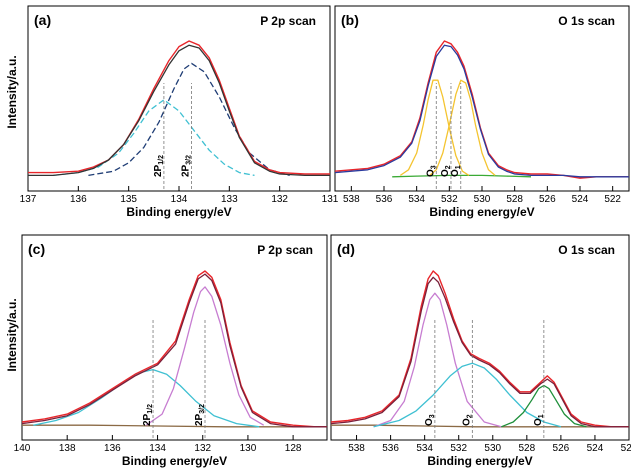 The width and height of the screenshot is (631, 468). Describe the element at coordinates (128, 199) in the screenshot. I see `x-tick-label: 135` at that location.